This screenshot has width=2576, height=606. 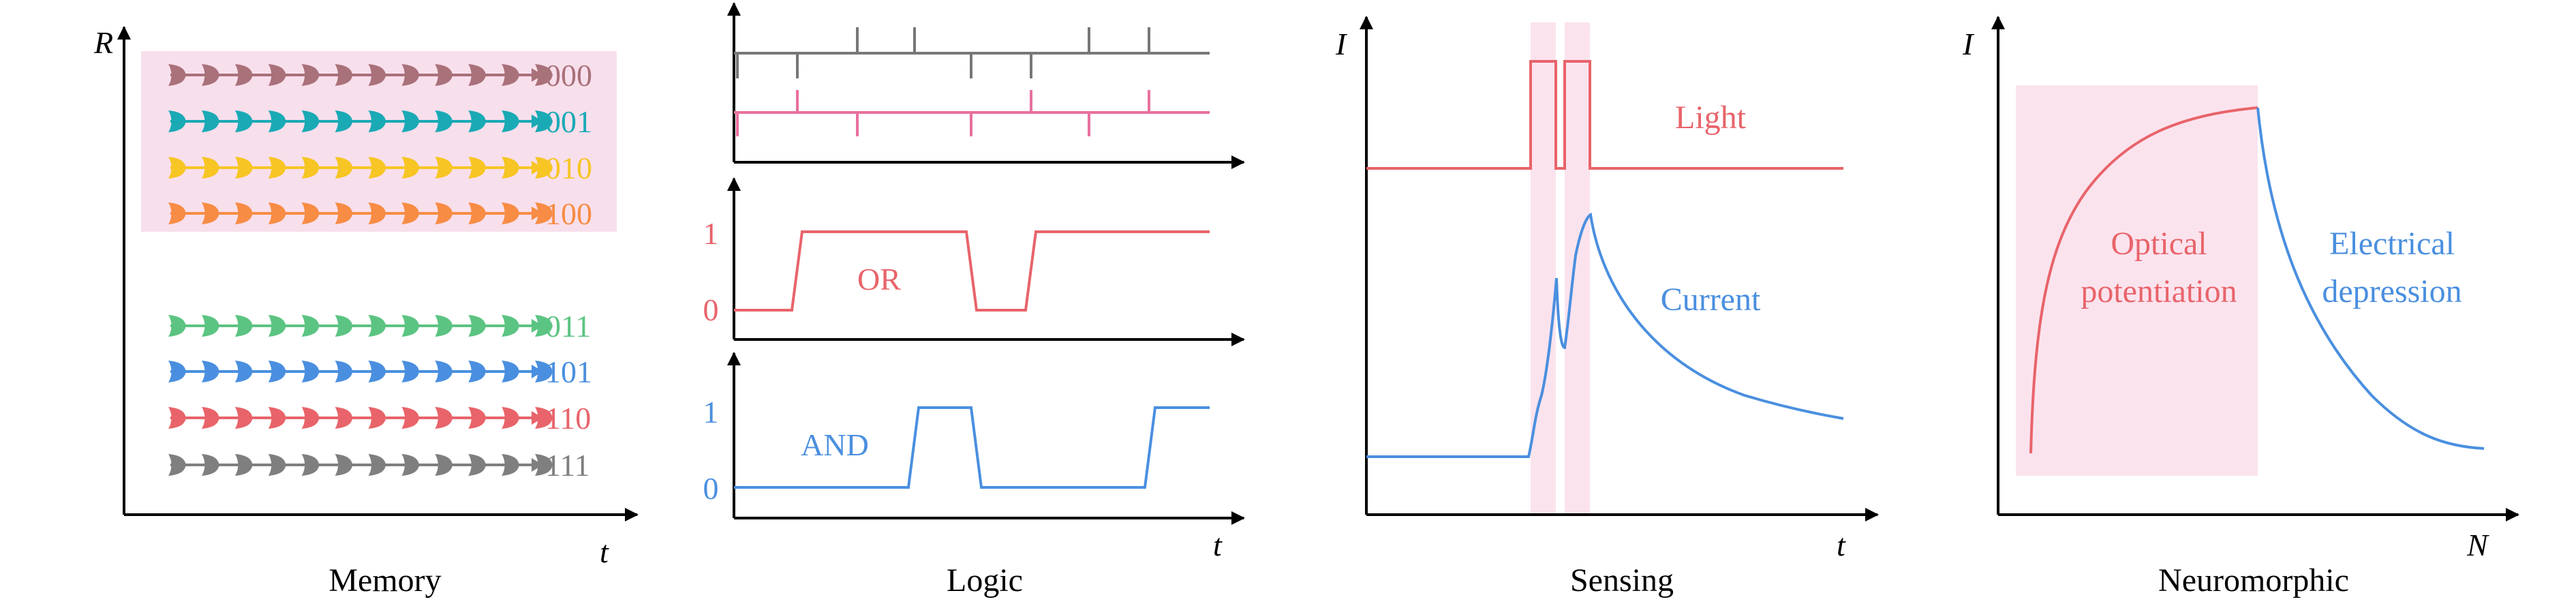 I want to click on memory-caption: Memory, so click(x=384, y=580).